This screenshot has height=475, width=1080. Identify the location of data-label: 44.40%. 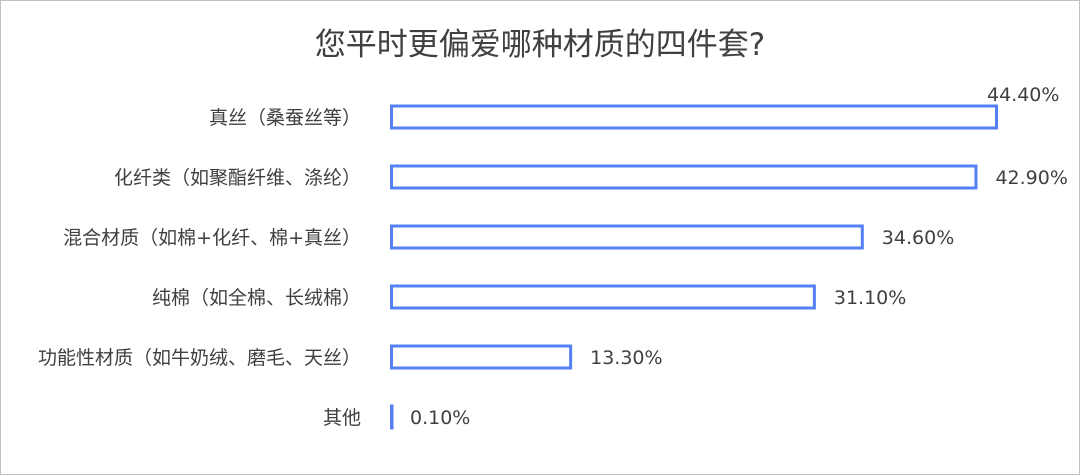
(1023, 95).